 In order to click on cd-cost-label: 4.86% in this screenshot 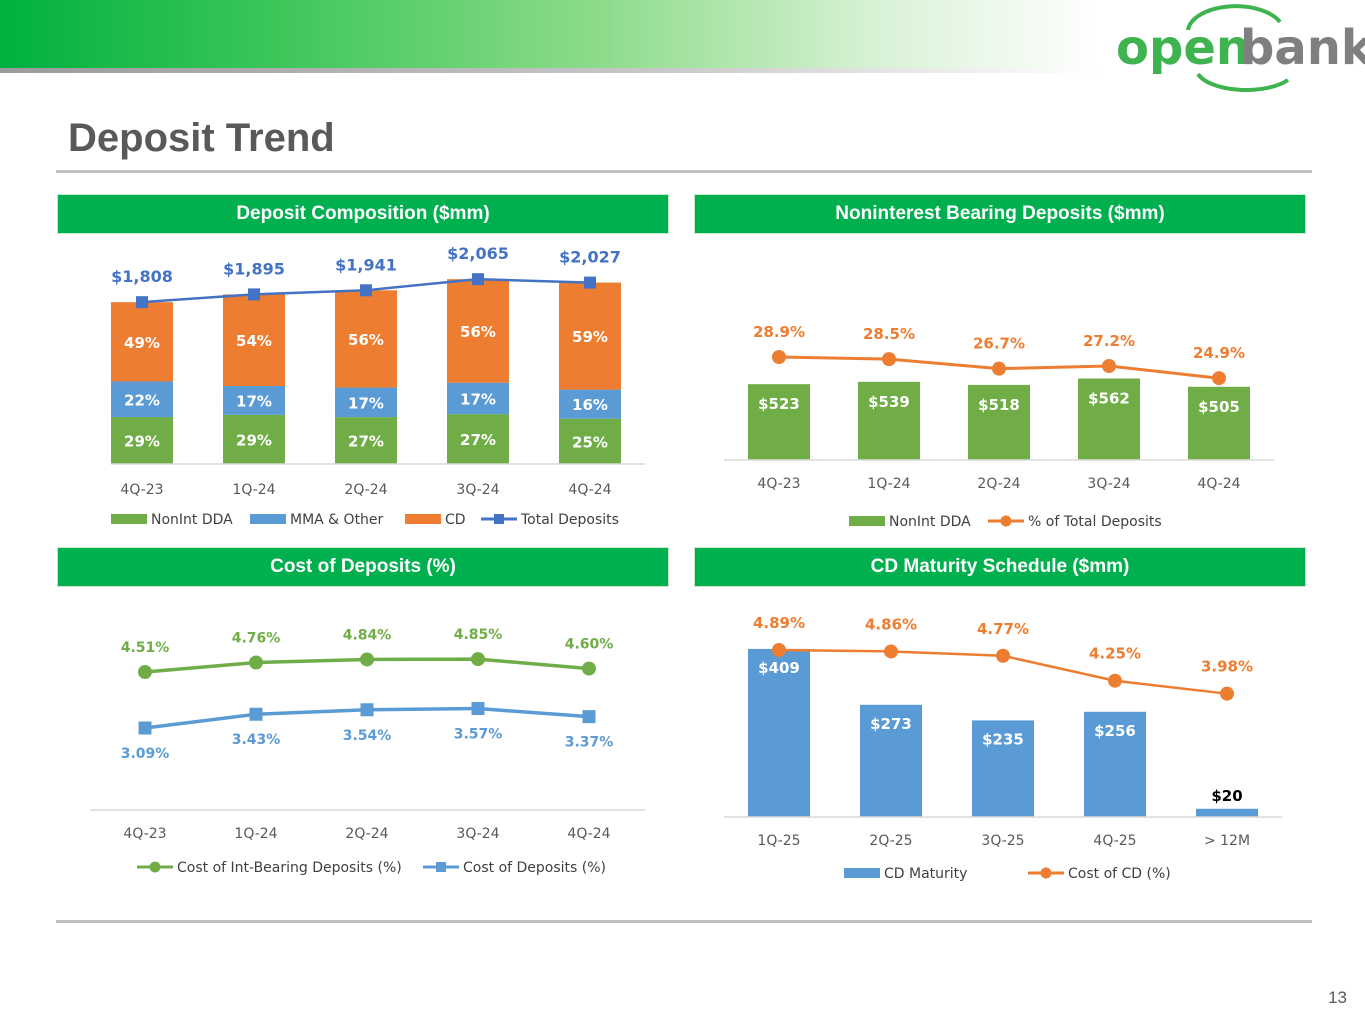, I will do `click(891, 624)`.